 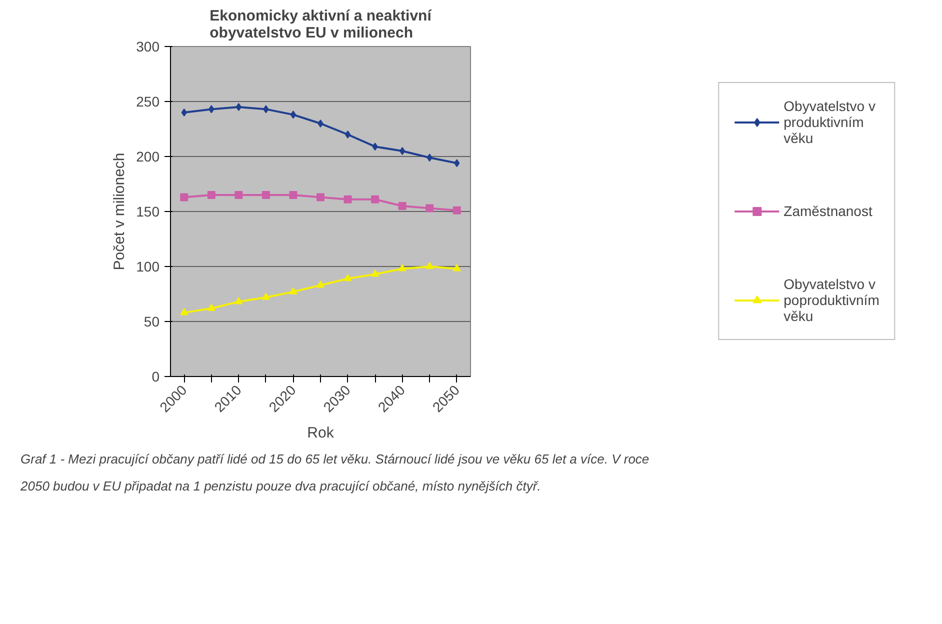 I want to click on legend-label: Obyvatelstvo v produktivním věku, so click(x=830, y=122).